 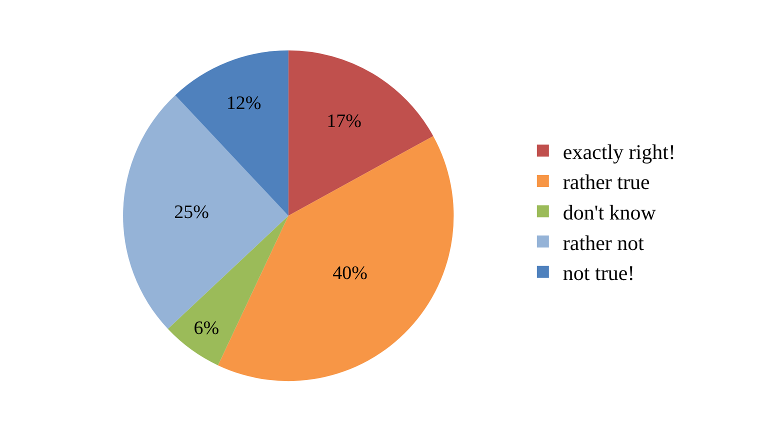 What do you see at coordinates (350, 273) in the screenshot?
I see `data-label: 40%` at bounding box center [350, 273].